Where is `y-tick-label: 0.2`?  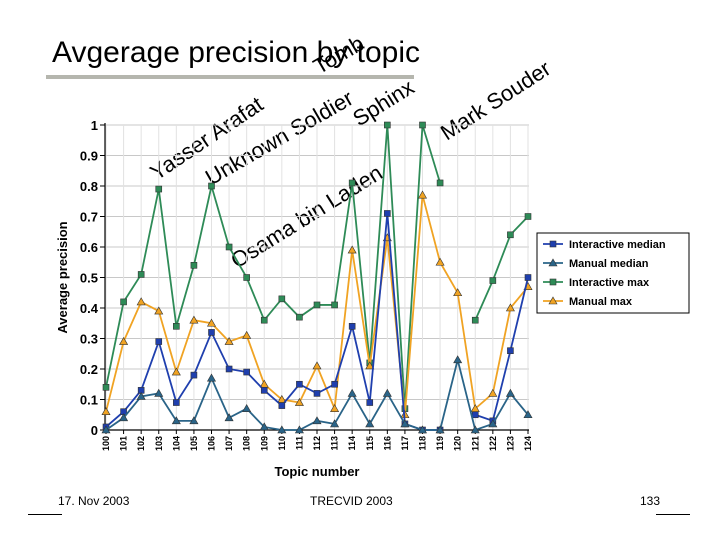 y-tick-label: 0.2 is located at coordinates (89, 369).